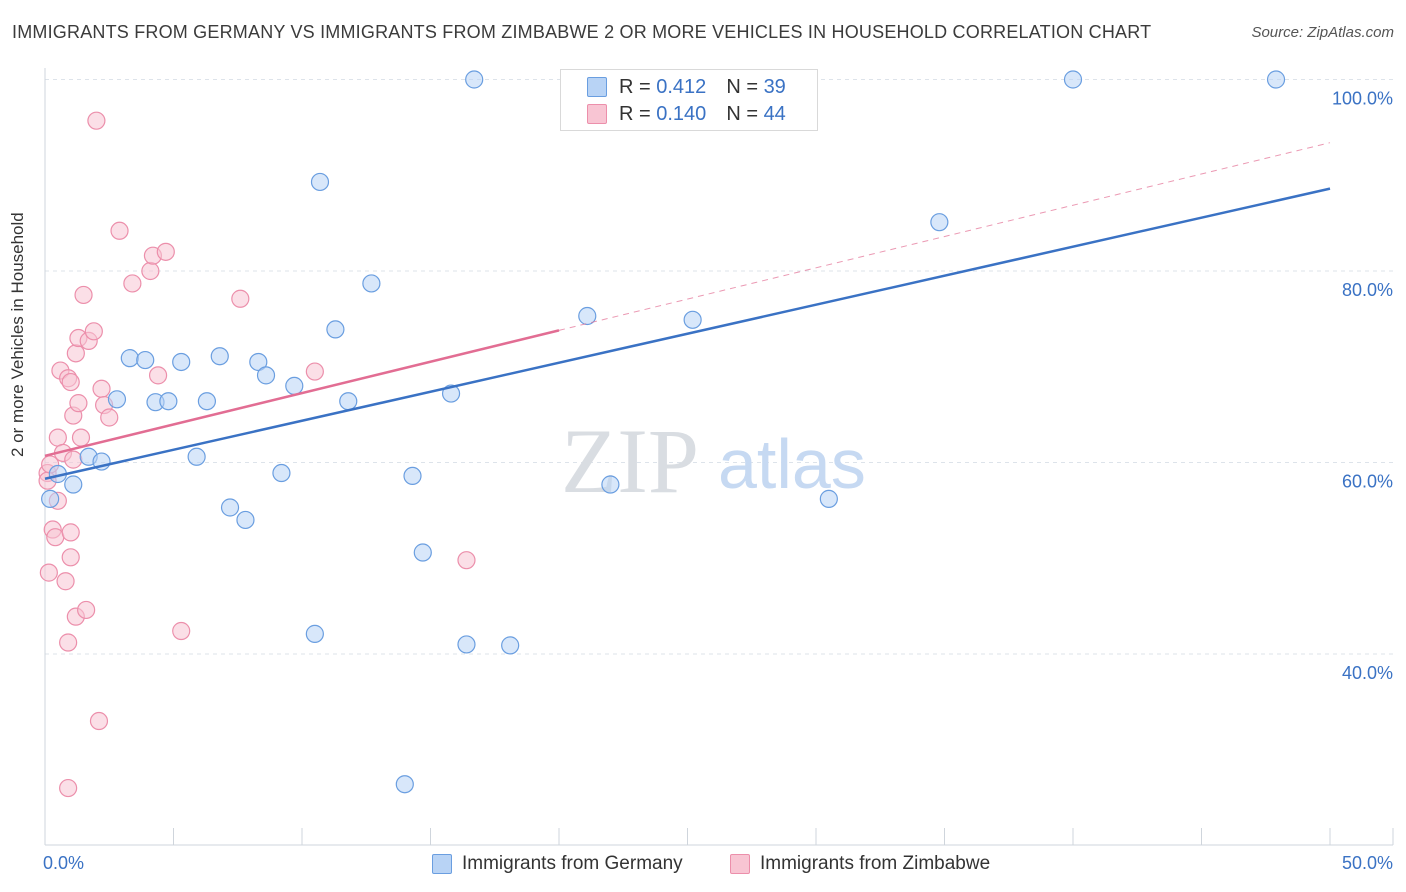 Image resolution: width=1406 pixels, height=892 pixels. I want to click on legend-n-germany: 39, so click(774, 86).